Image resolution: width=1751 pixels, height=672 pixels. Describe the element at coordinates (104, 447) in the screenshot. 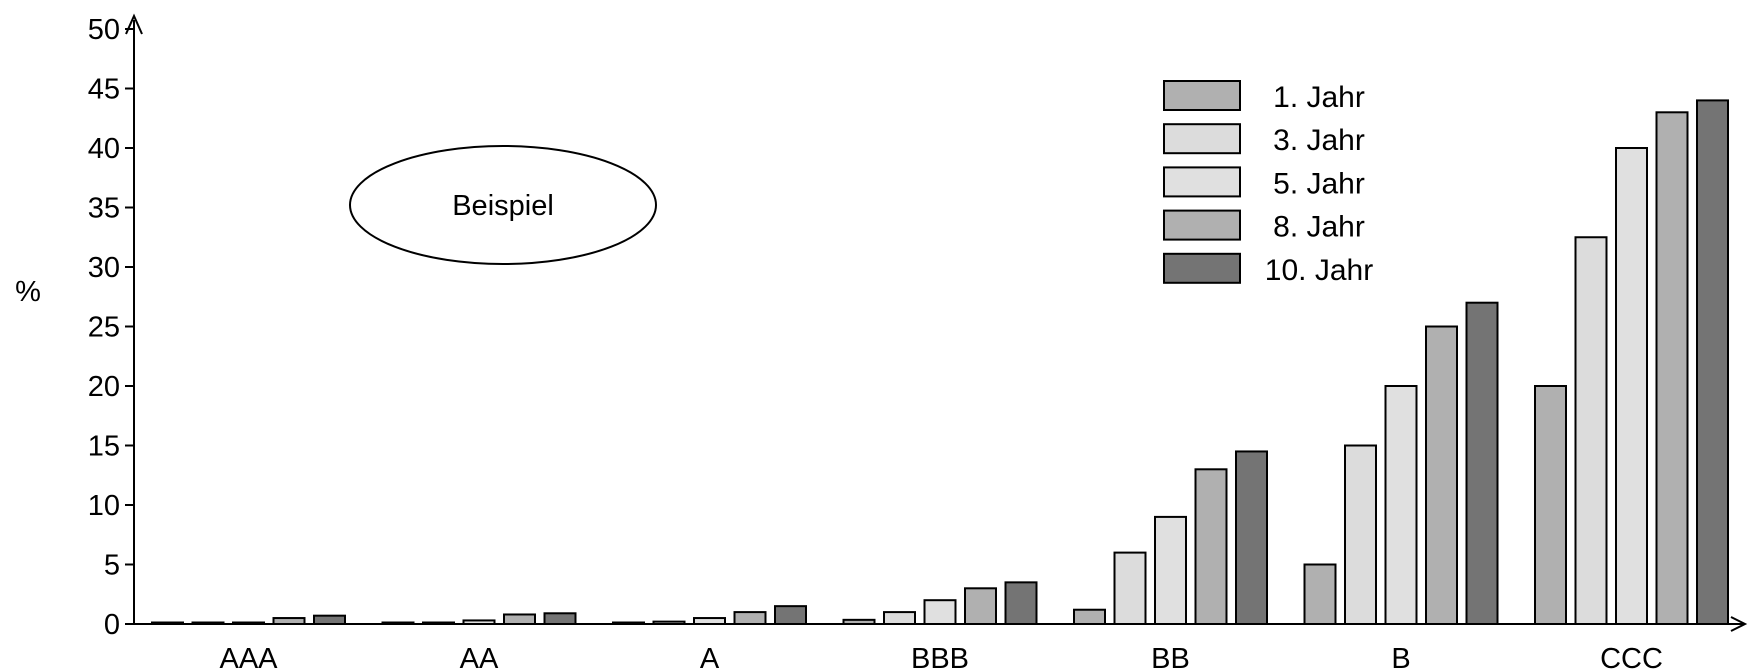

I see `y-tick-label: 15` at that location.